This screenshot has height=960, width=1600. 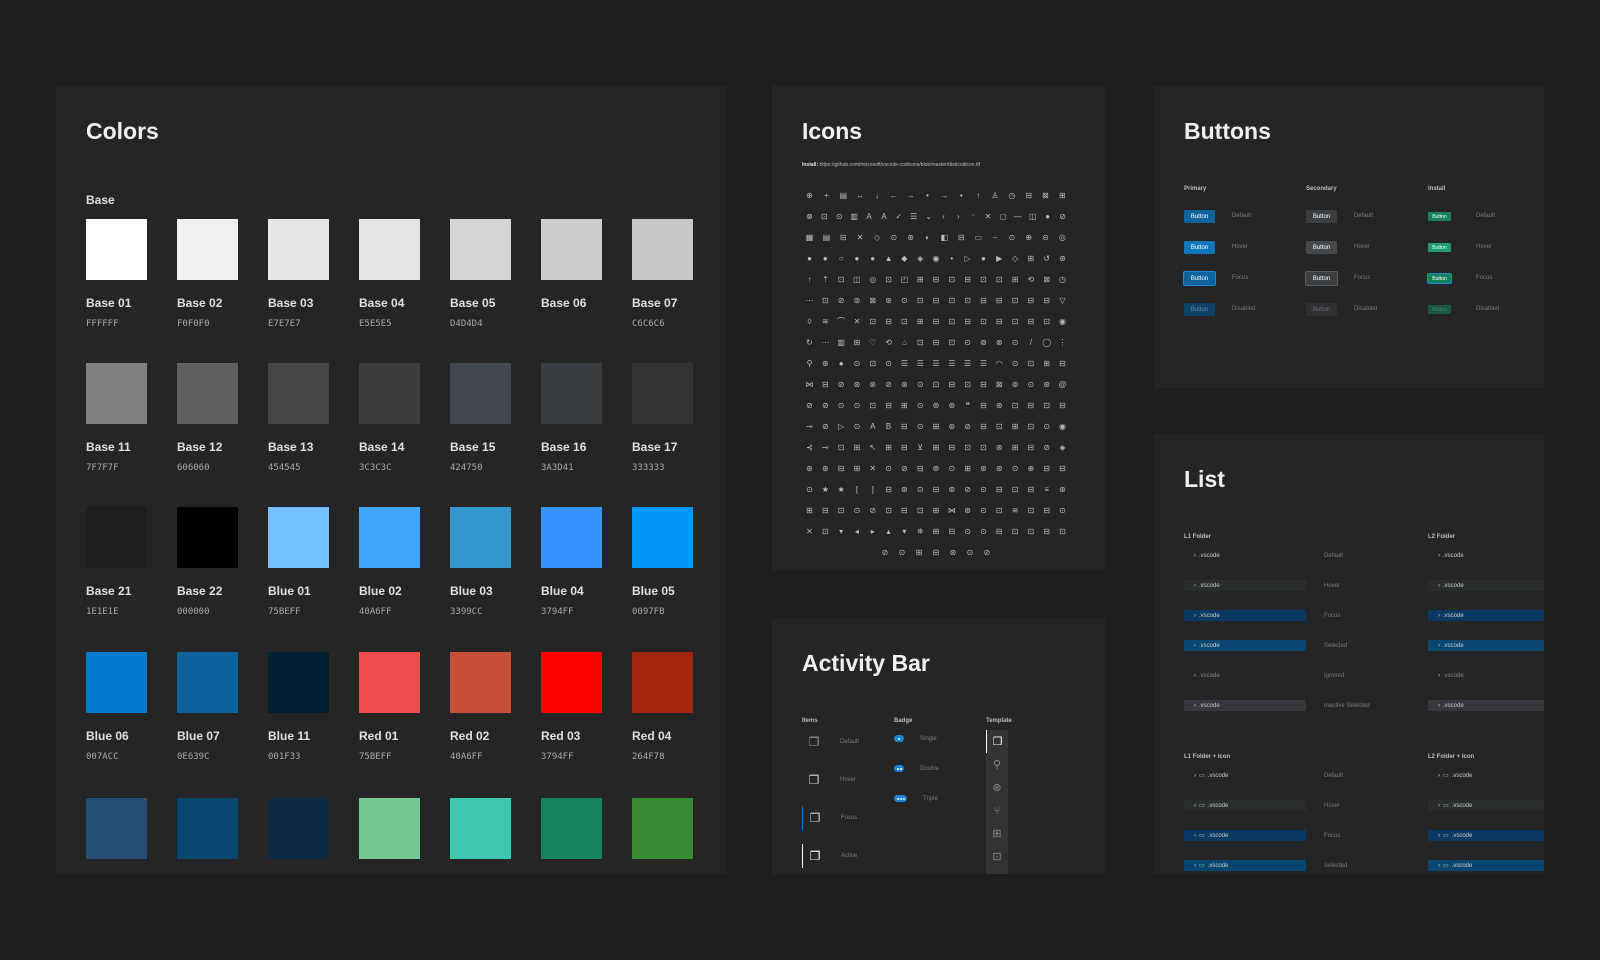 I want to click on swatch-hex: 007ACC, so click(x=102, y=757).